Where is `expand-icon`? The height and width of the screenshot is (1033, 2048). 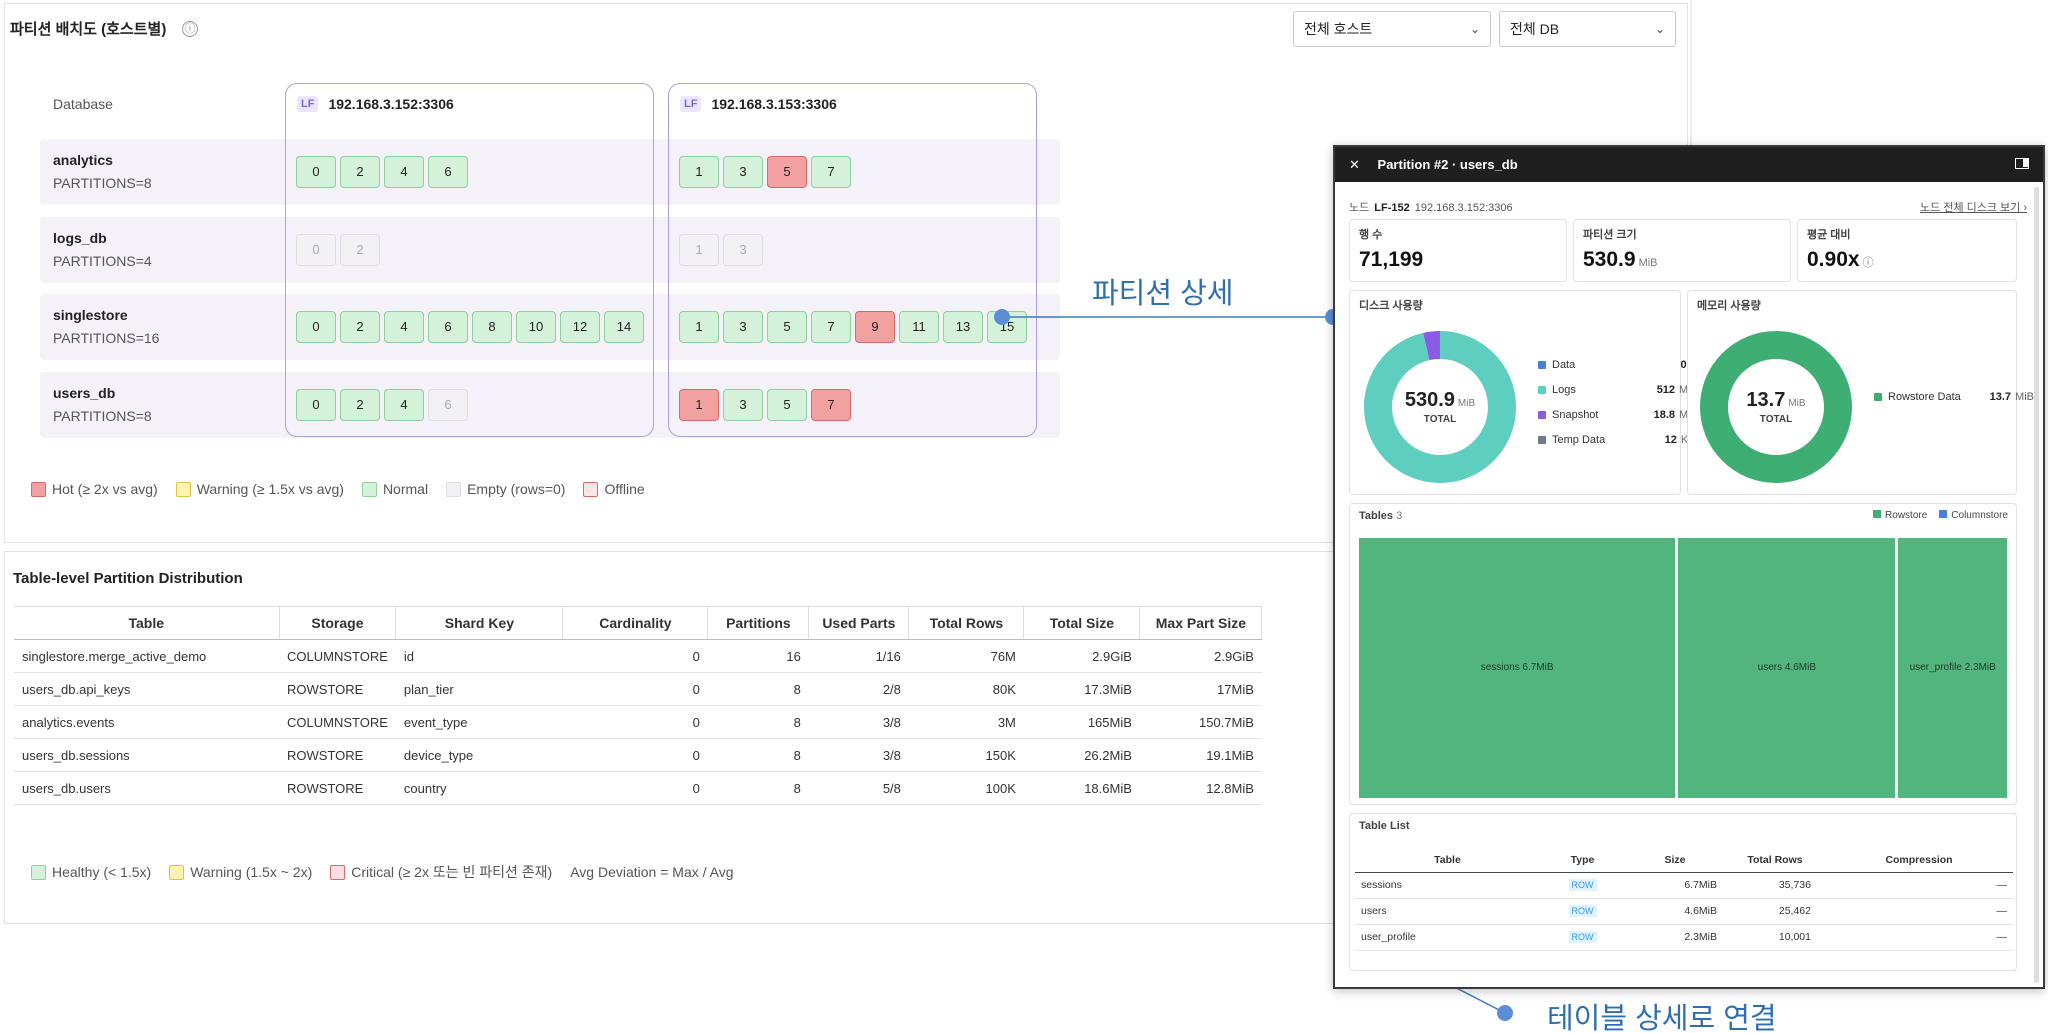 expand-icon is located at coordinates (2022, 163).